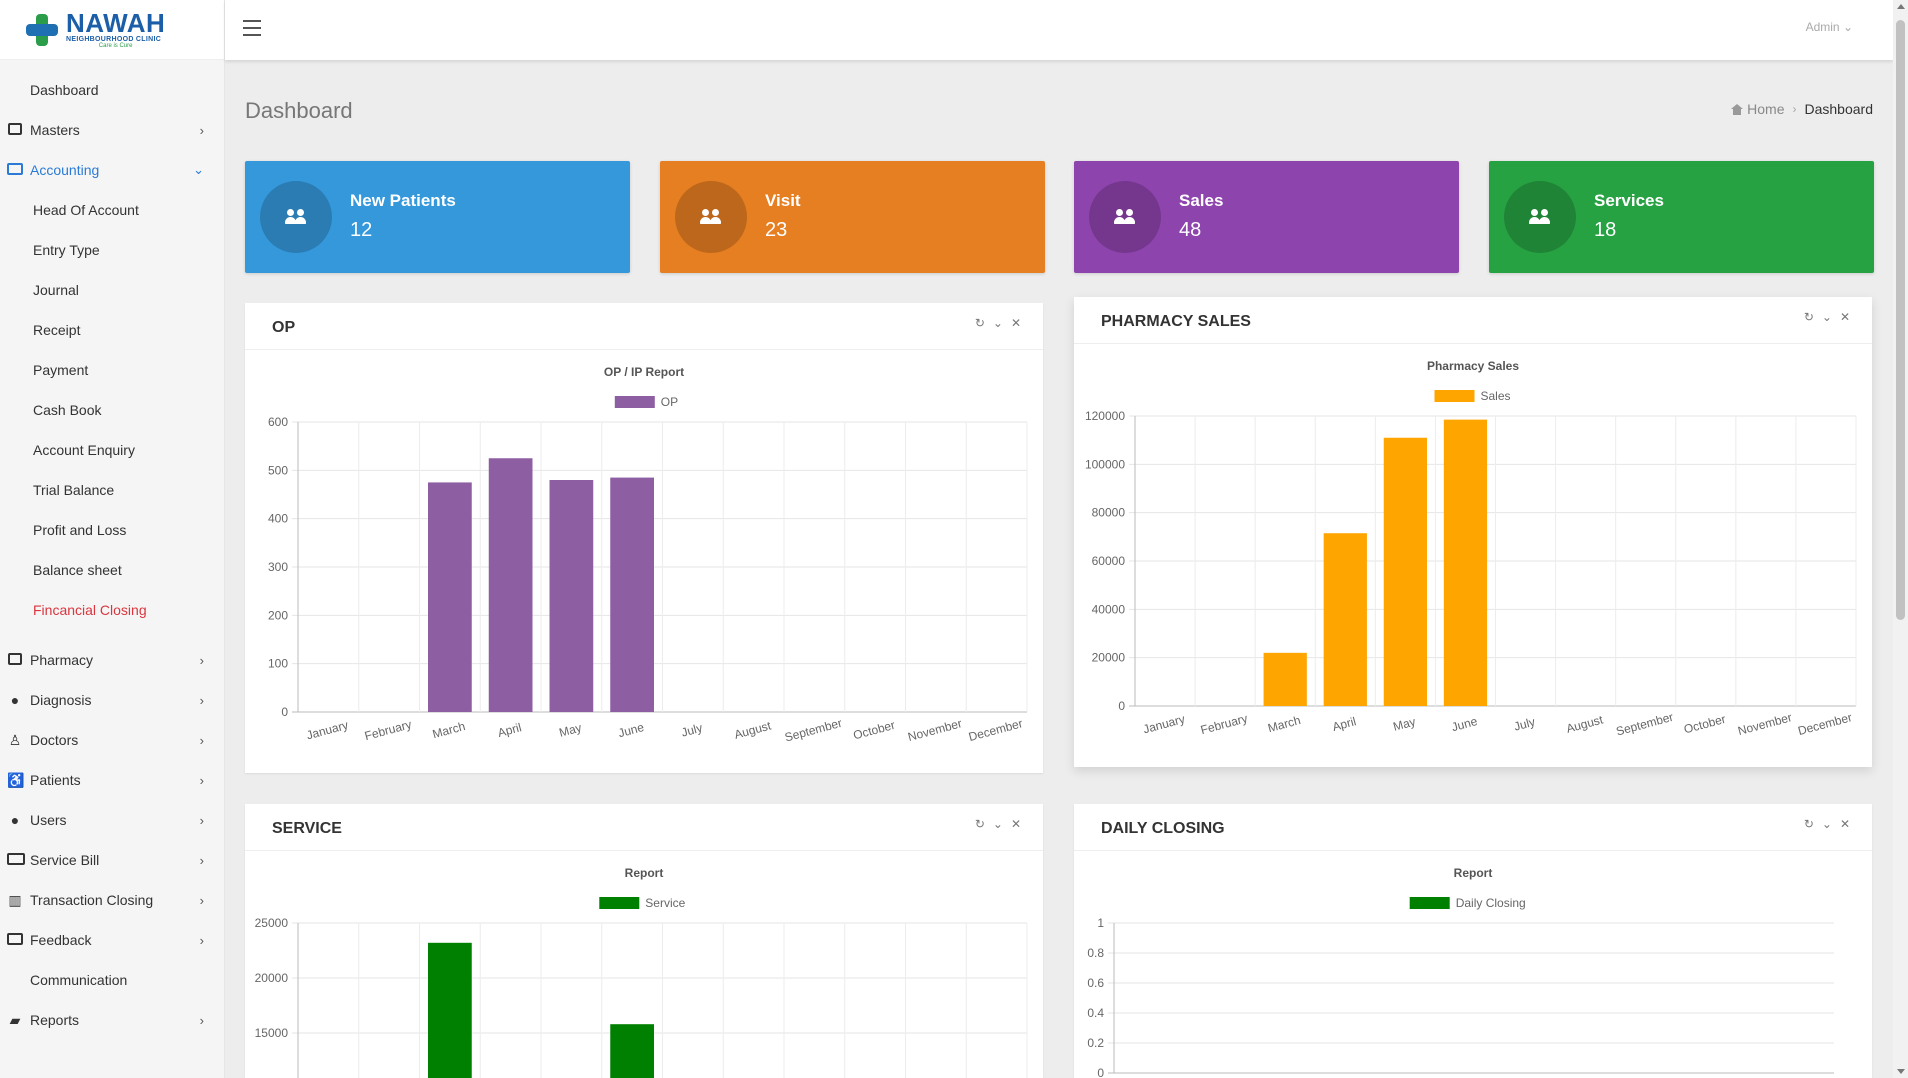 This screenshot has height=1078, width=1908. What do you see at coordinates (1460, 972) in the screenshot?
I see `daily-closing-chart: Report Daily Closing 0 0.2 0.4 0.6 0.8 1` at bounding box center [1460, 972].